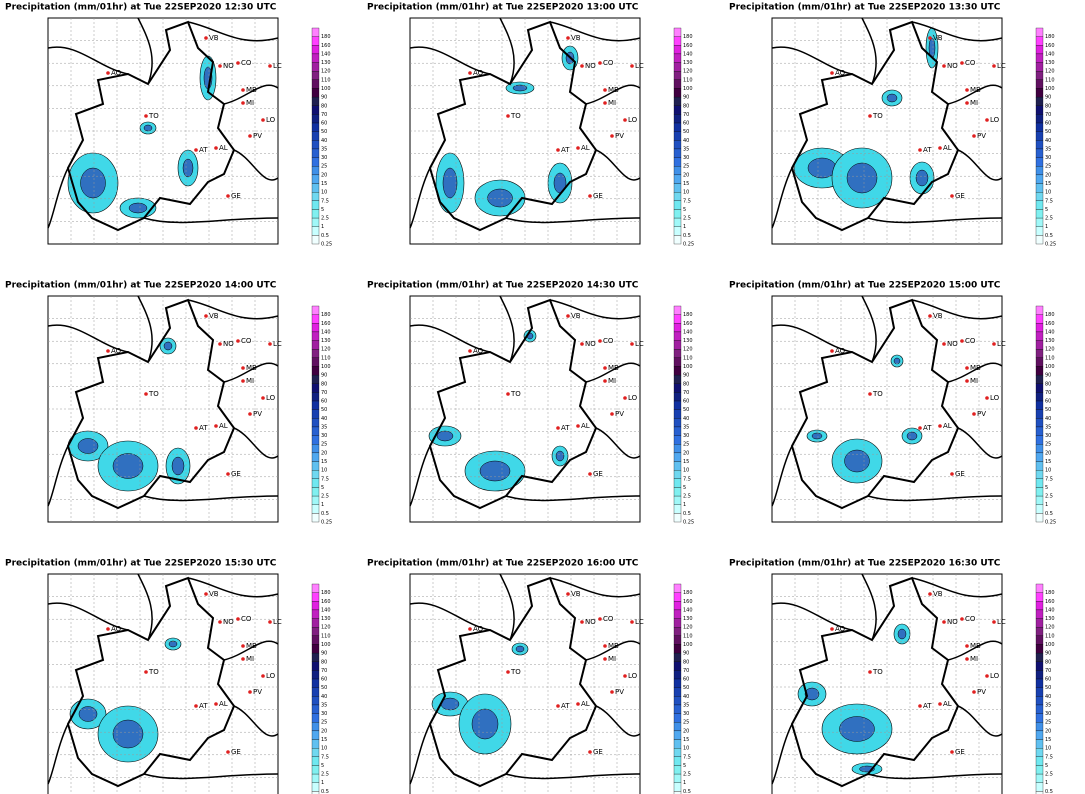 This screenshot has height=794, width=1085. I want to click on colorbar-label: 120, so click(1050, 350).